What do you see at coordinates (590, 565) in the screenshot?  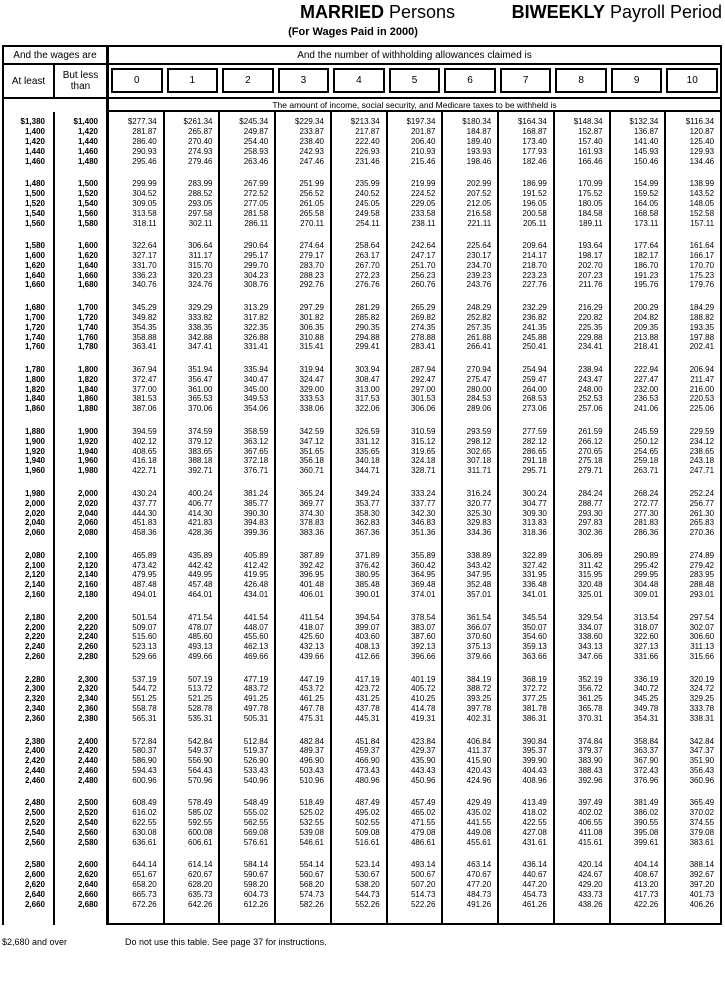 I see `tax-cell: 311.42` at bounding box center [590, 565].